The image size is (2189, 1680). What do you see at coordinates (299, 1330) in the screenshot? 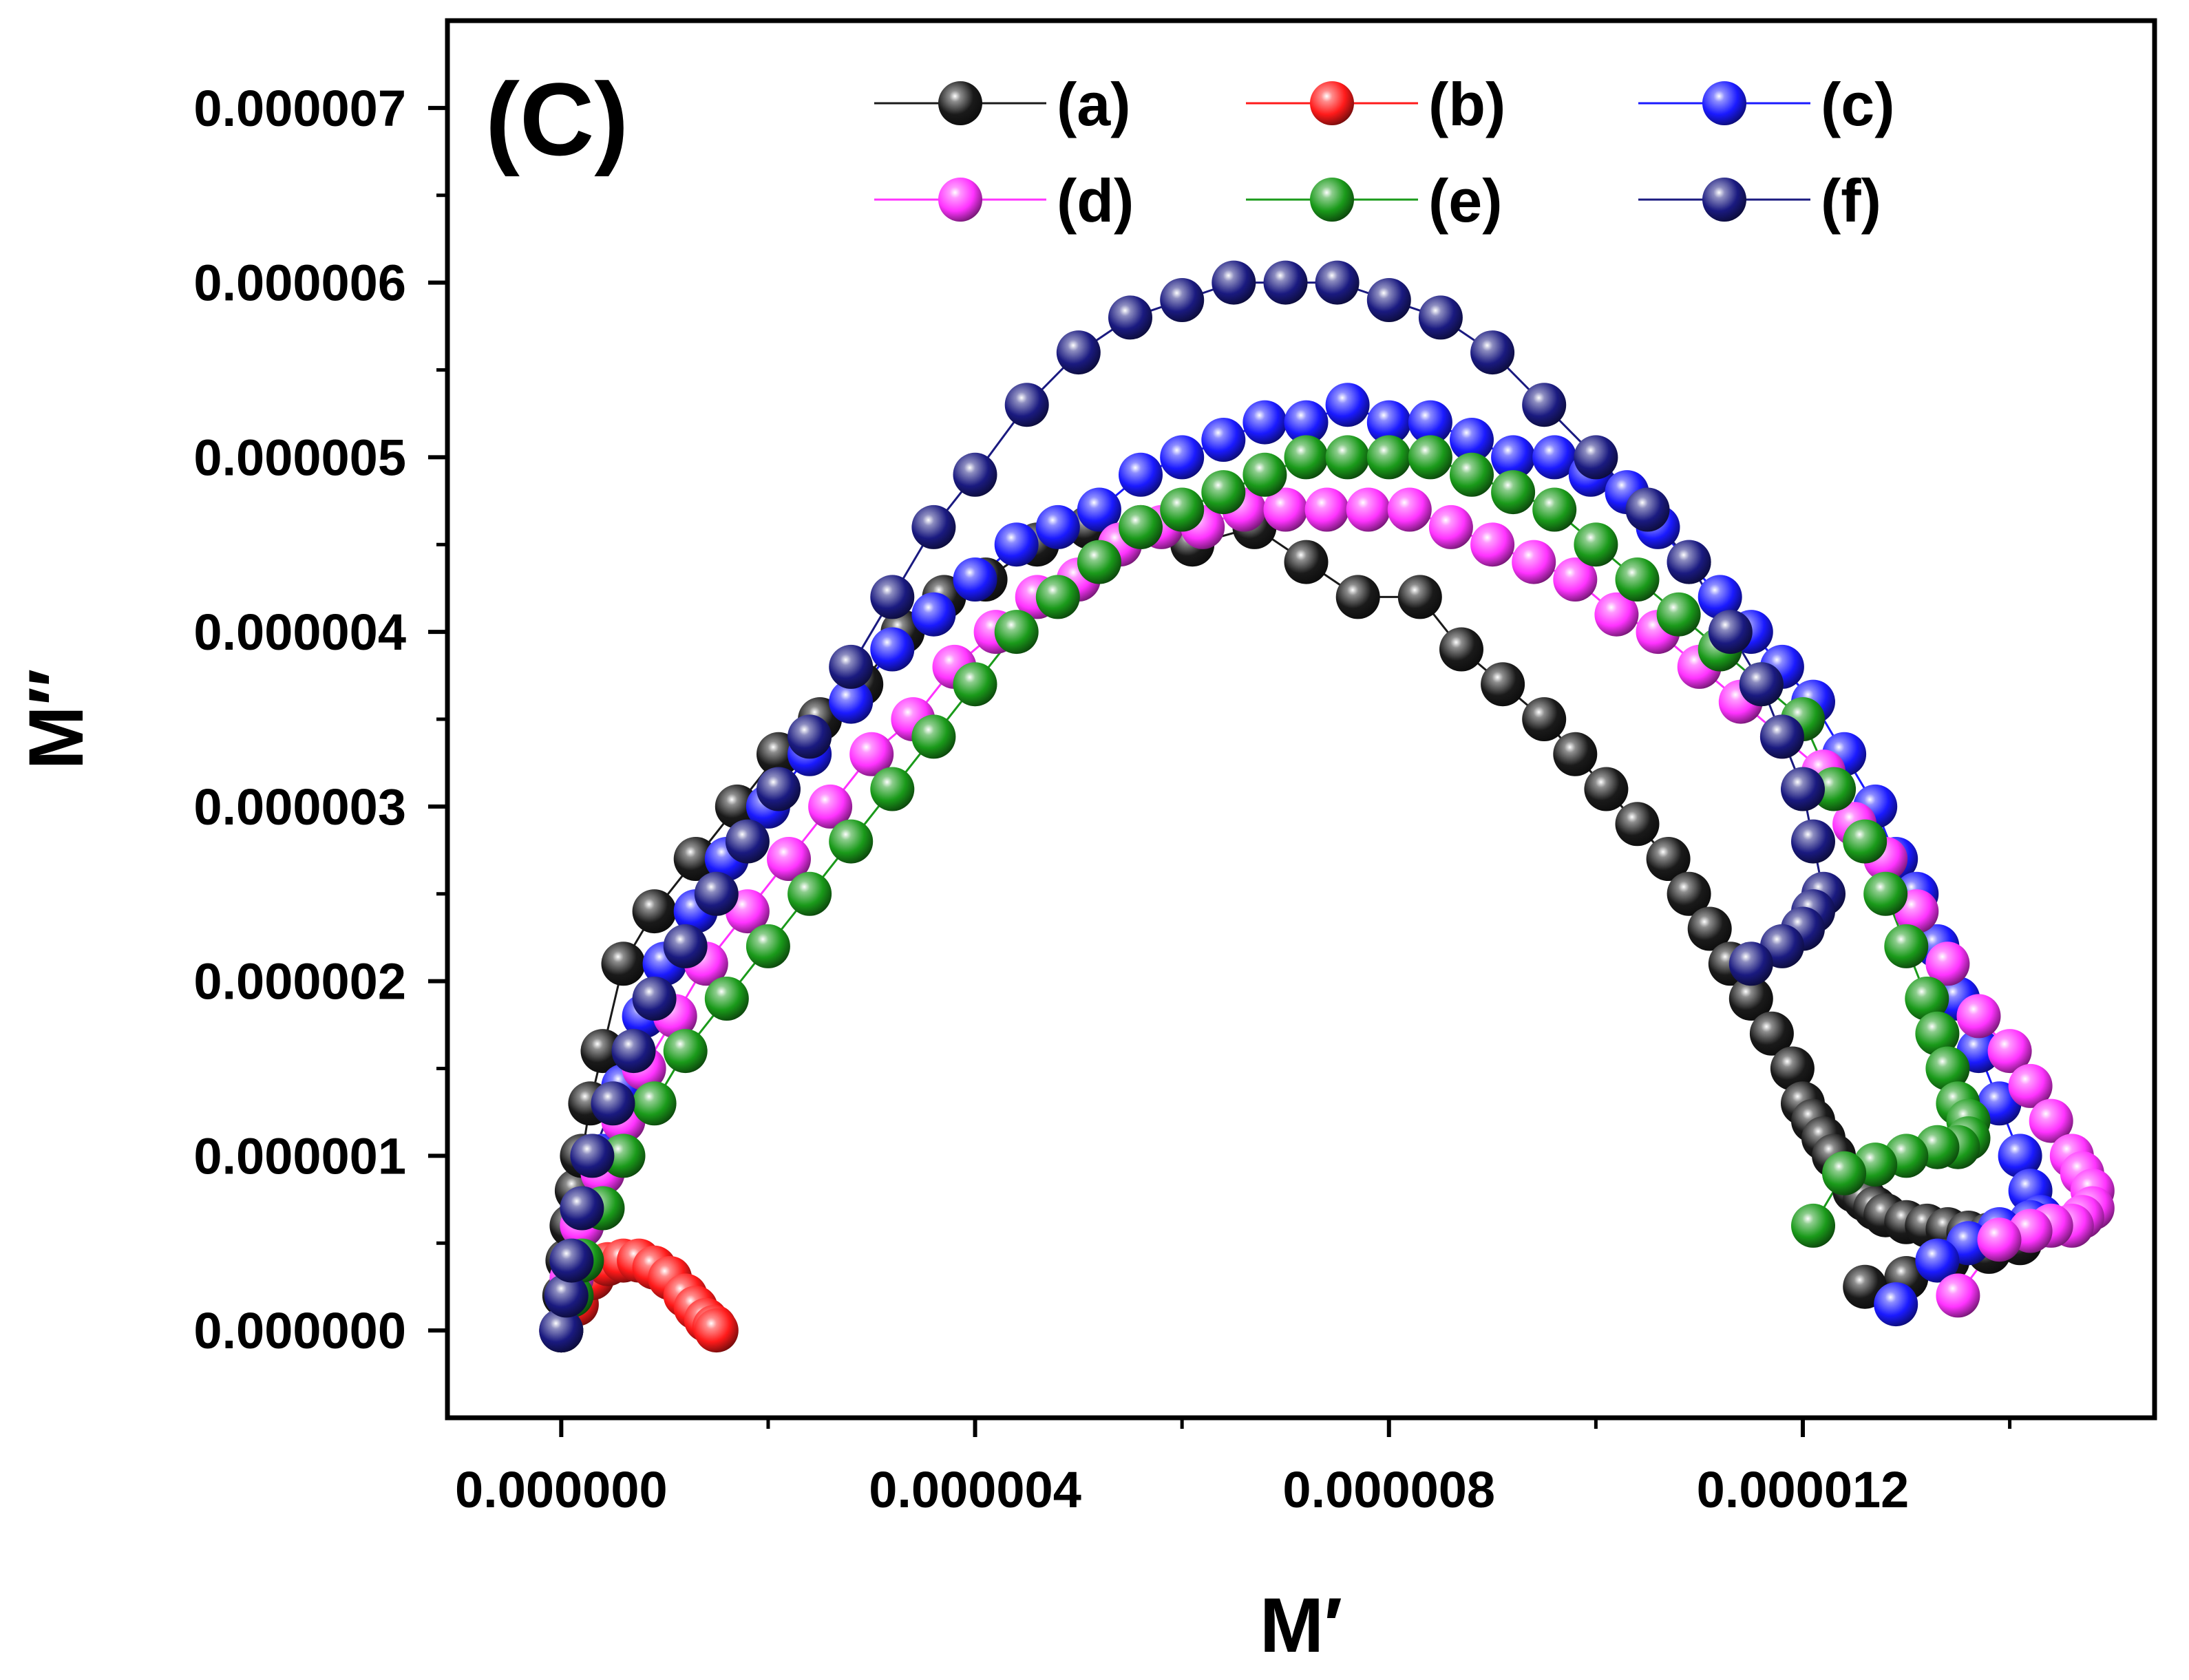
I see `y-tick-label: 0.000000` at bounding box center [299, 1330].